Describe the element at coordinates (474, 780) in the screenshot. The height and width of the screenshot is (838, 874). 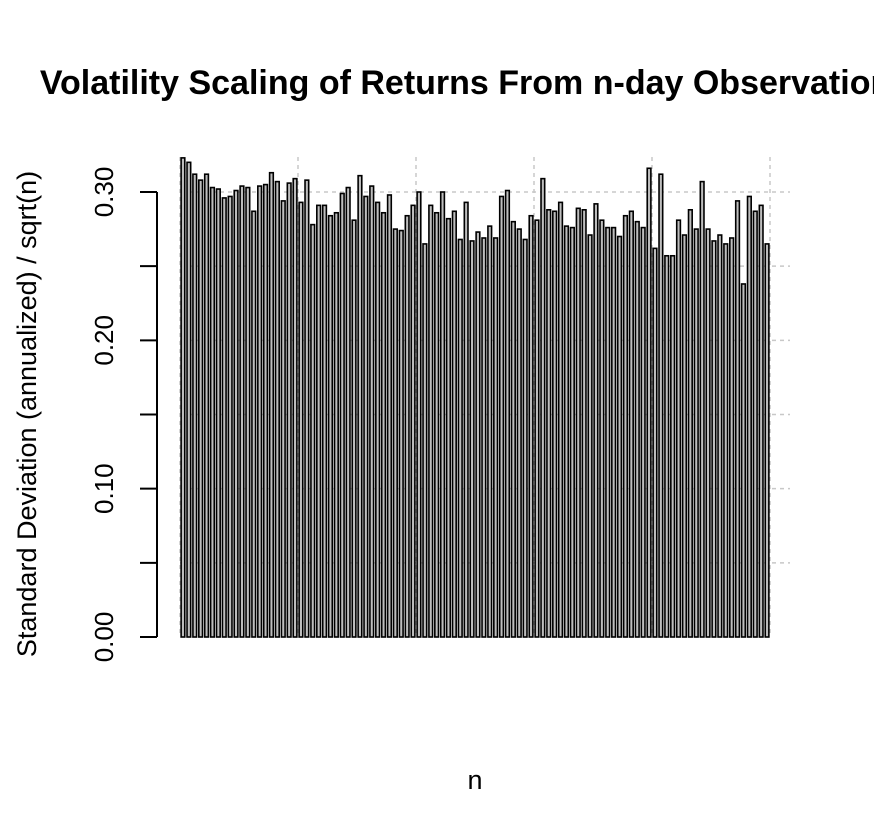
I see `x-axis-label: n` at that location.